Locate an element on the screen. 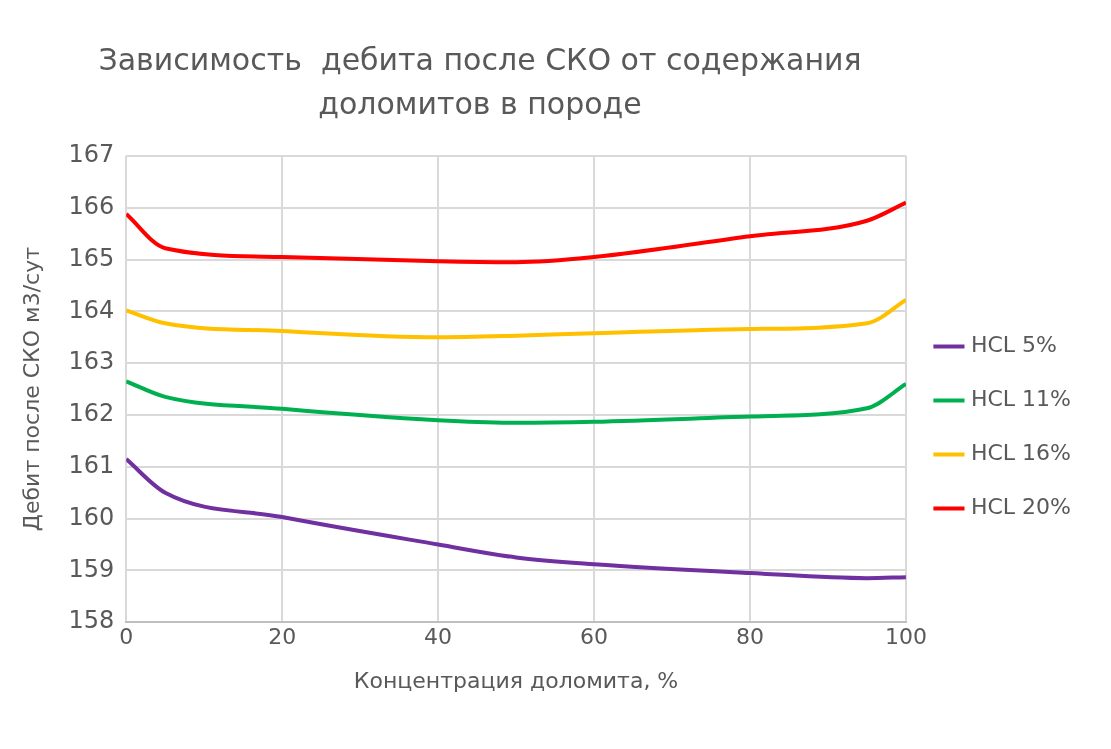  x-axis-title: Концентрация доломита, % is located at coordinates (516, 680).